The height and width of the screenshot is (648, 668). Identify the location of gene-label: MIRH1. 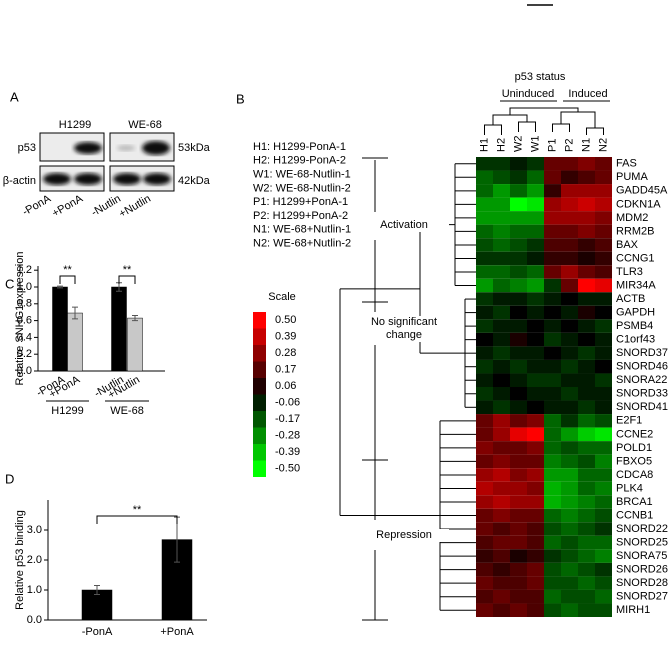
(633, 610).